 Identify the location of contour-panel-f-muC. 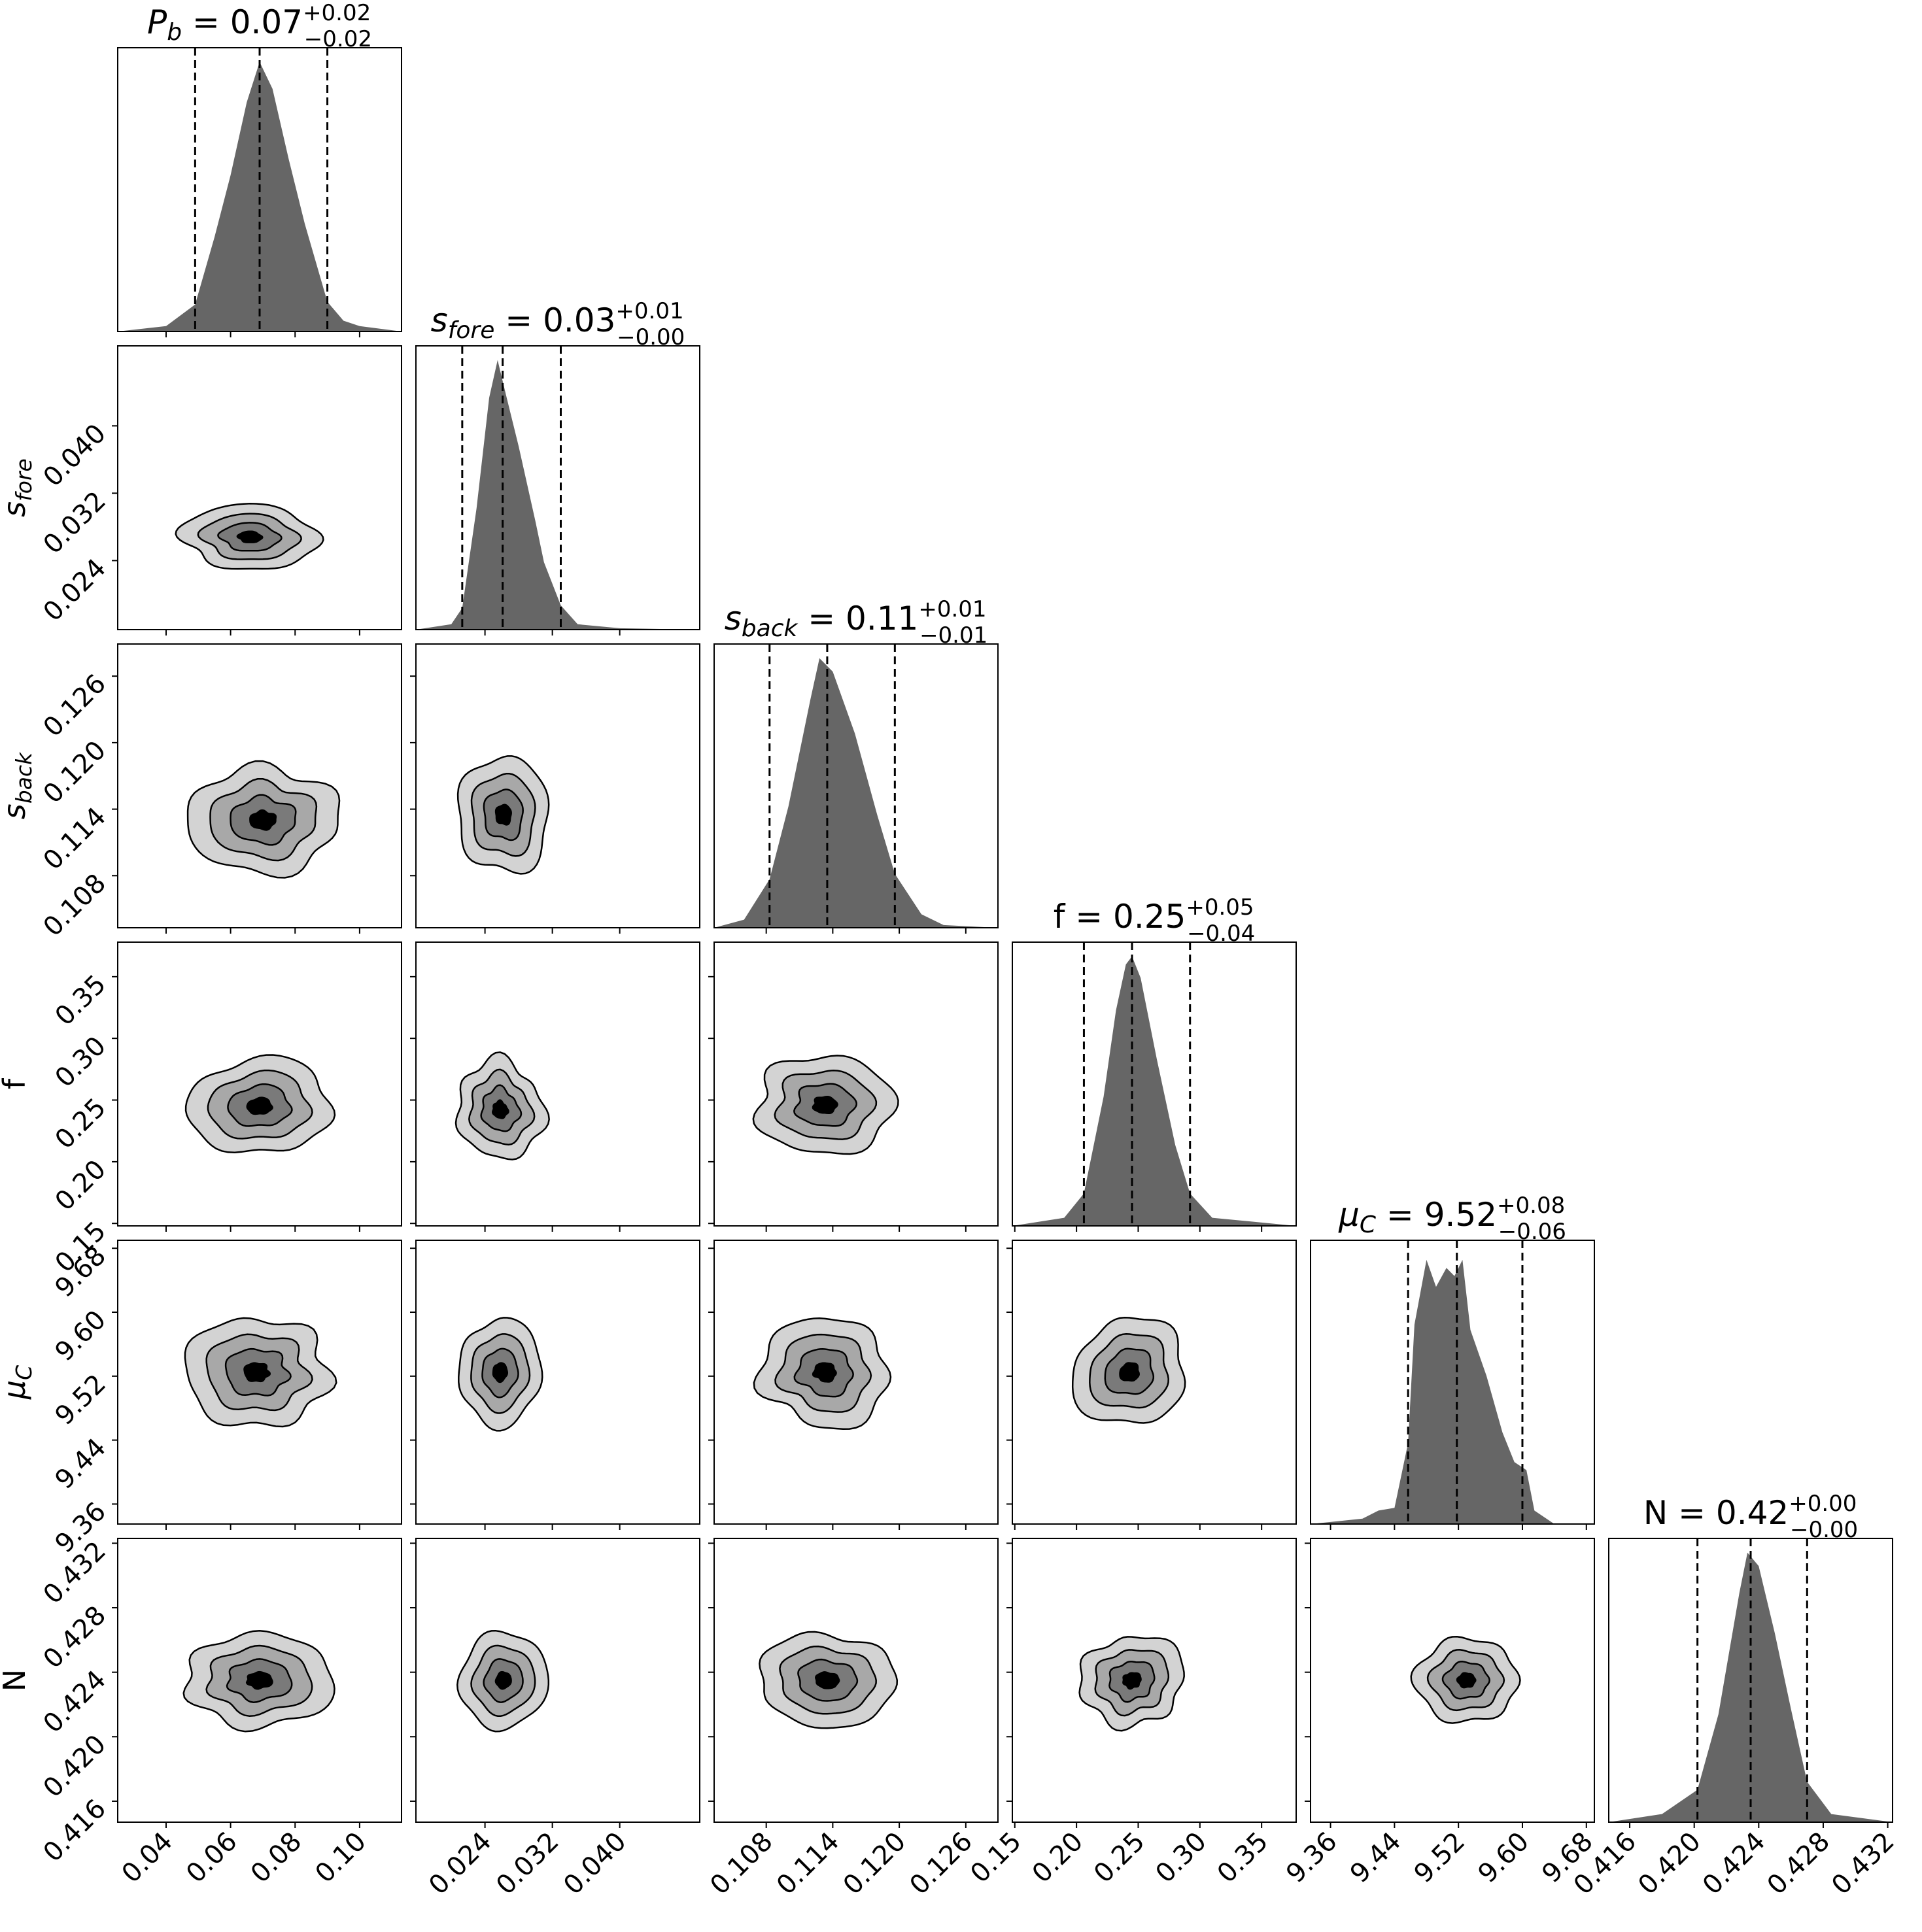
(1151, 1385).